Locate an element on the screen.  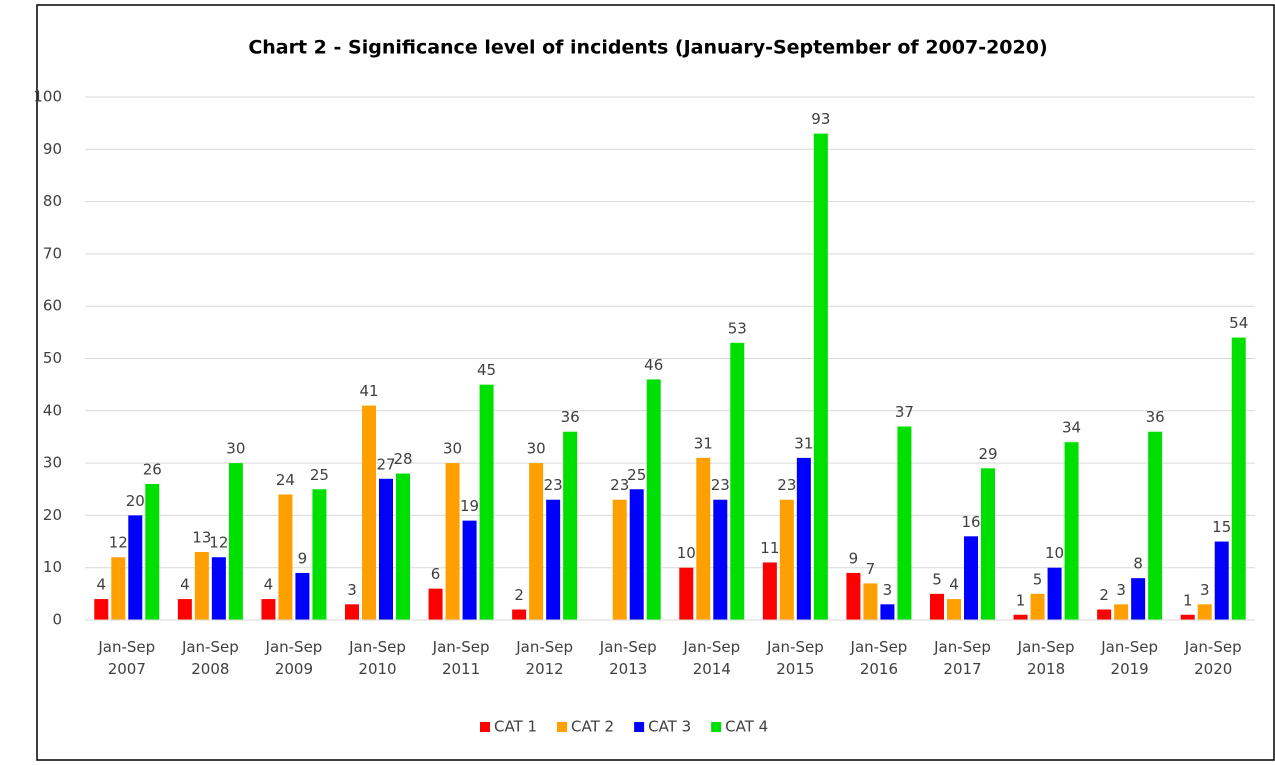
data-label: 34 is located at coordinates (1071, 428).